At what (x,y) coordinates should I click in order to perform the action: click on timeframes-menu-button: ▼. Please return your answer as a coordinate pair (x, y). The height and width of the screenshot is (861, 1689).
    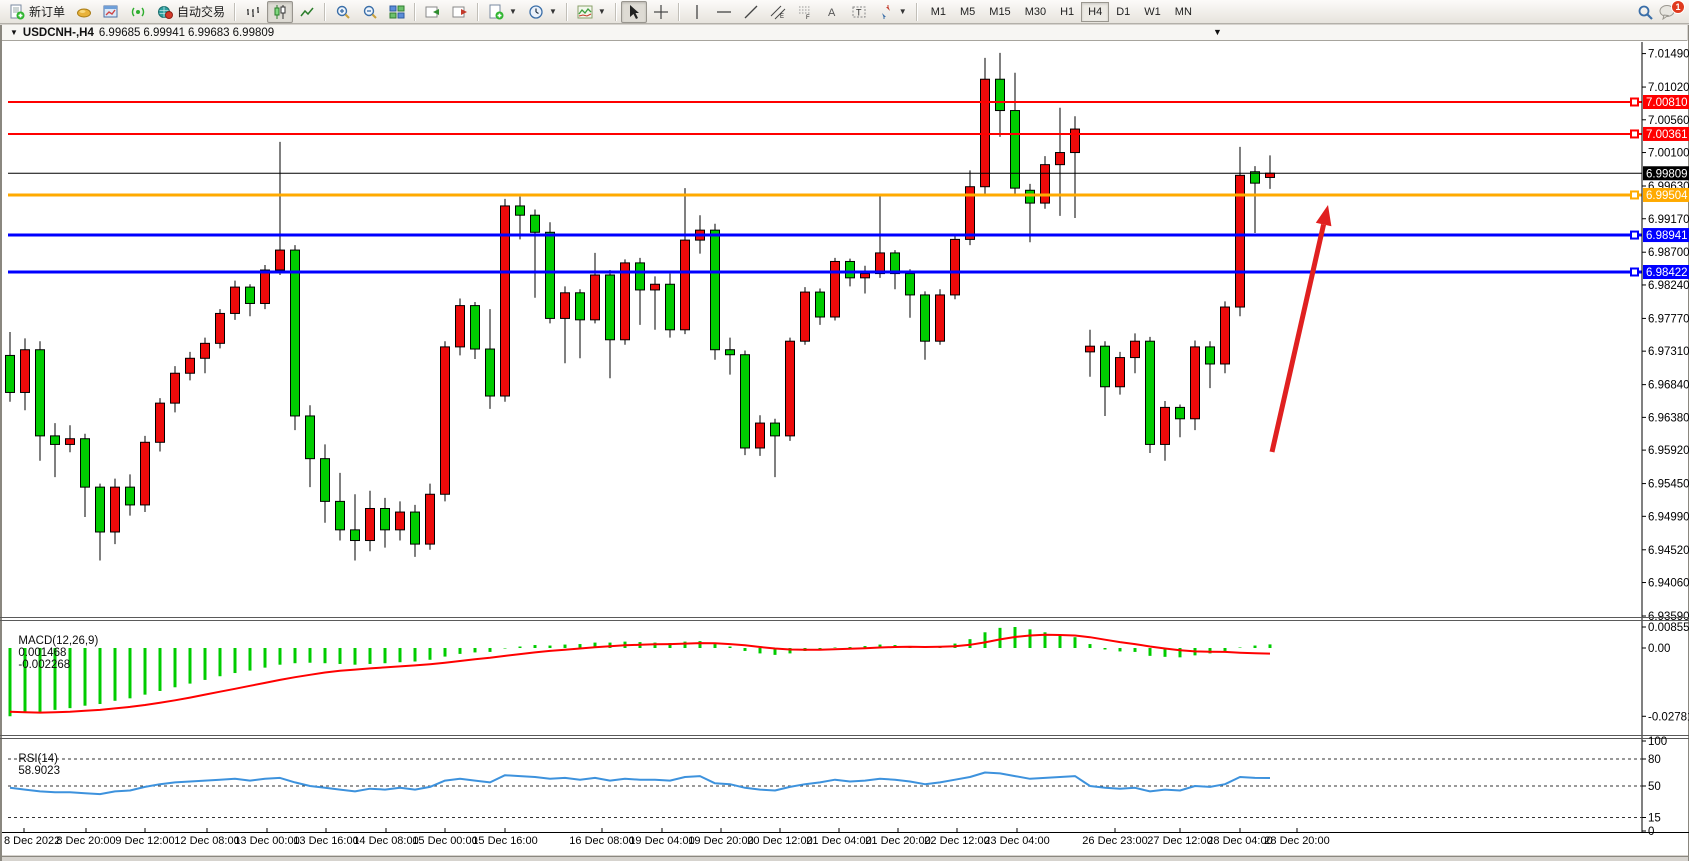
    Looking at the image, I should click on (542, 12).